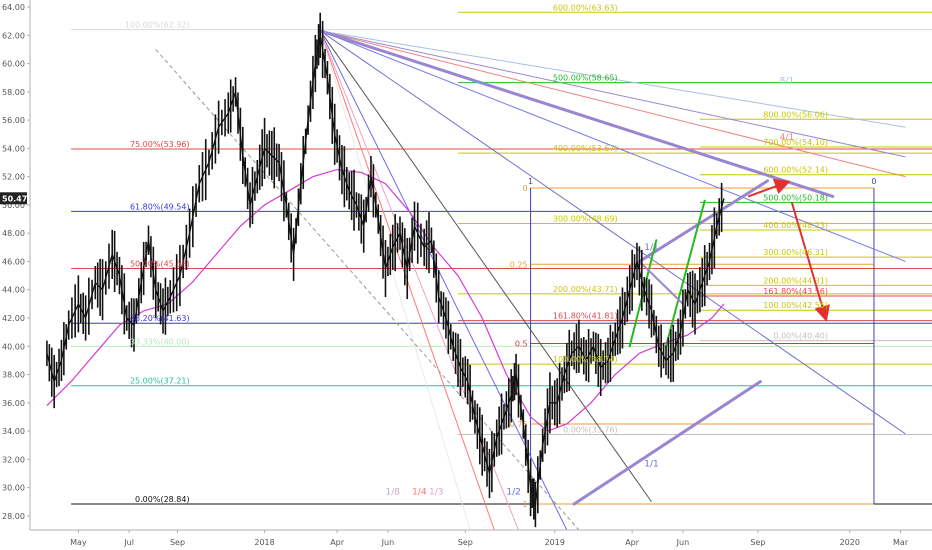 Image resolution: width=932 pixels, height=550 pixels. I want to click on y-tick-label: 34.00, so click(13, 431).